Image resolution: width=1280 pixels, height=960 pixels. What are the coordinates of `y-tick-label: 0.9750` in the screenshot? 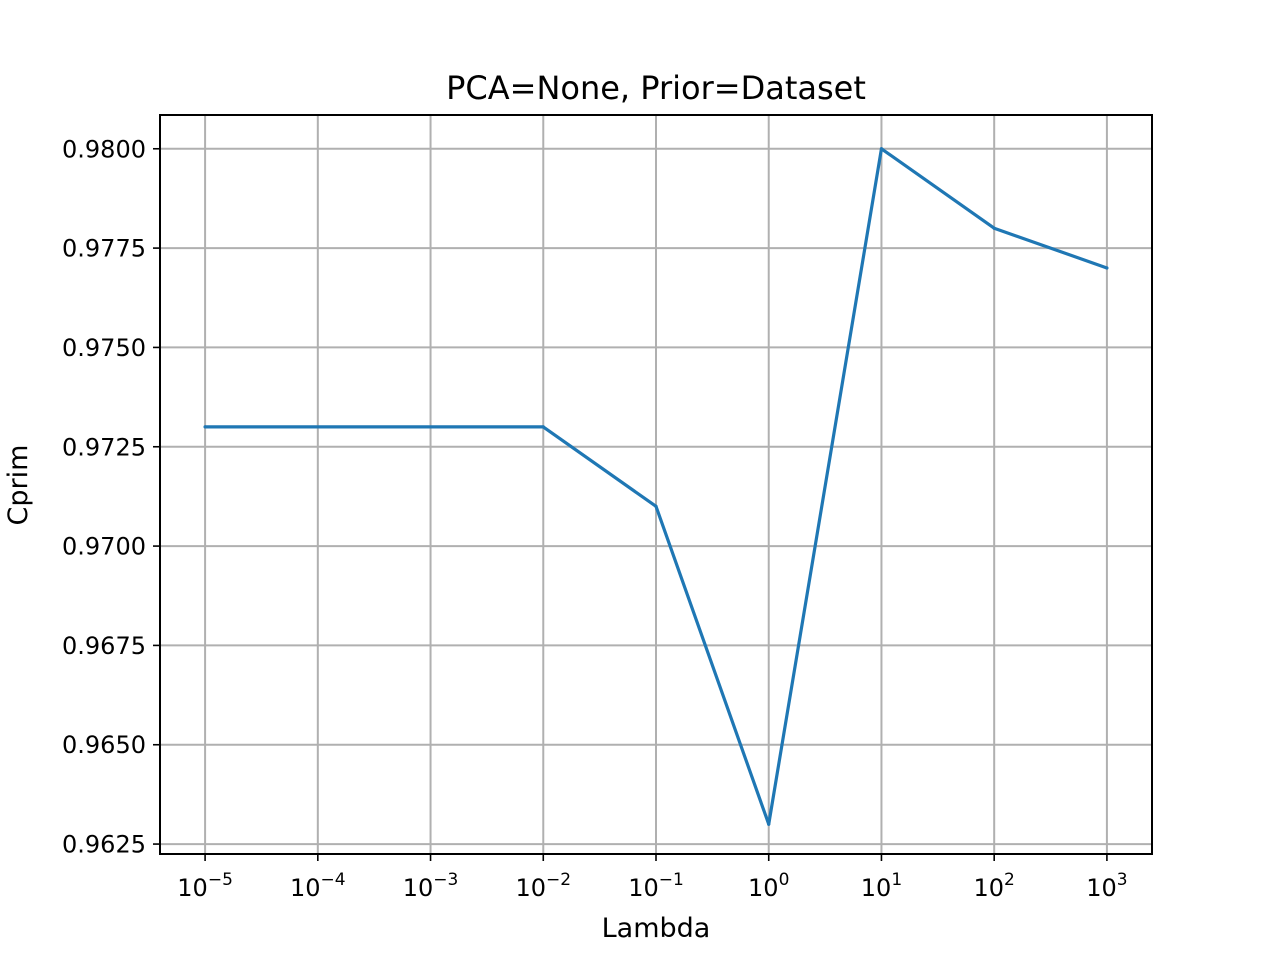 It's located at (104, 348).